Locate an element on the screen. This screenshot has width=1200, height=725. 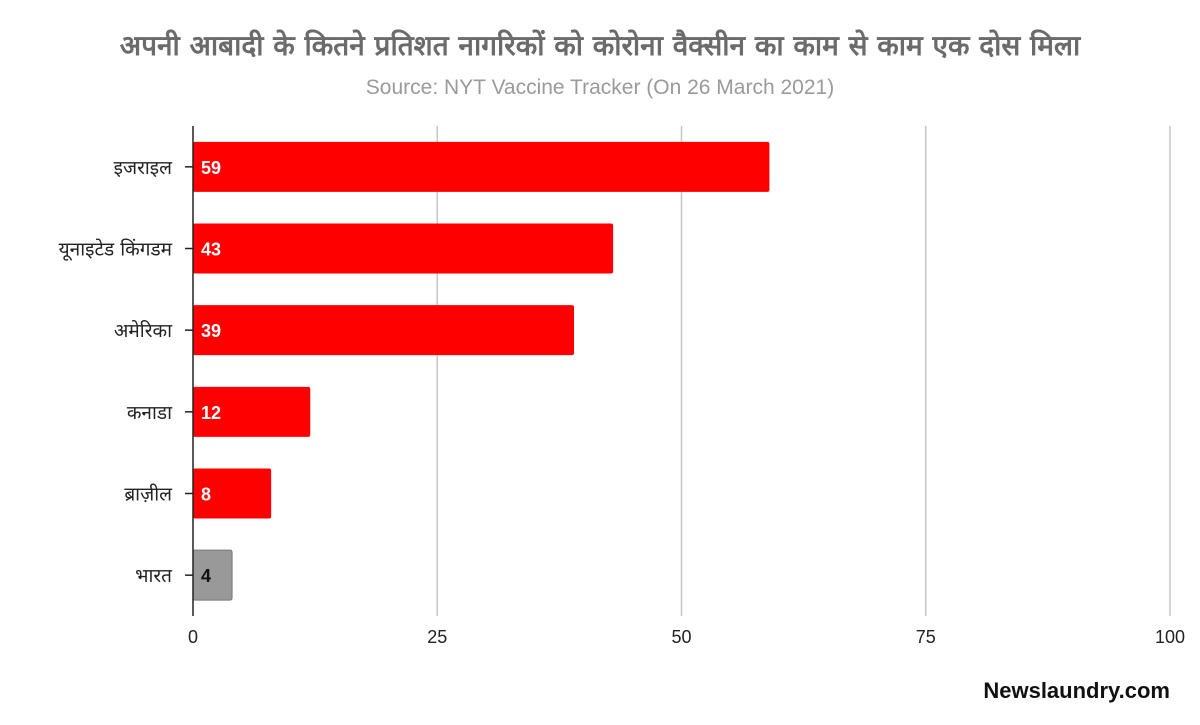
data-label: 8 is located at coordinates (206, 495).